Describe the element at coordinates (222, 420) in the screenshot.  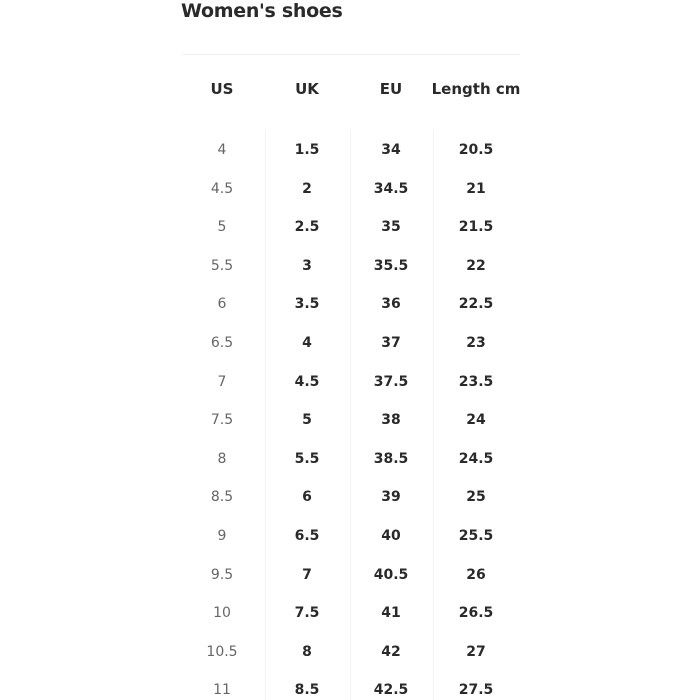
I see `cell-us: 7.5` at that location.